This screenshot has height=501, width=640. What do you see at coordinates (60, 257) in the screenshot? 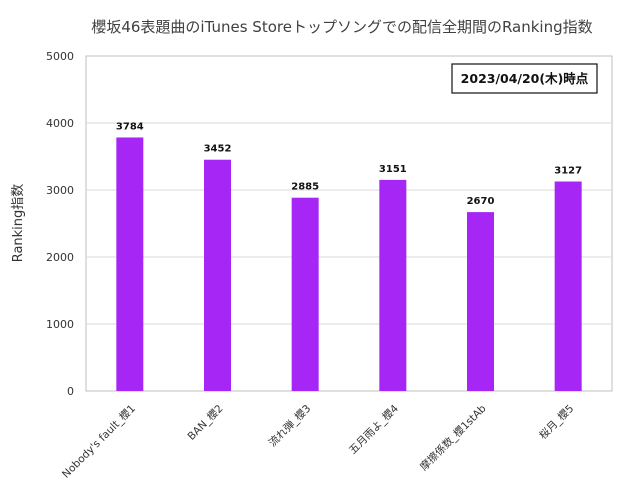
I see `y-tick-label: 2000` at bounding box center [60, 257].